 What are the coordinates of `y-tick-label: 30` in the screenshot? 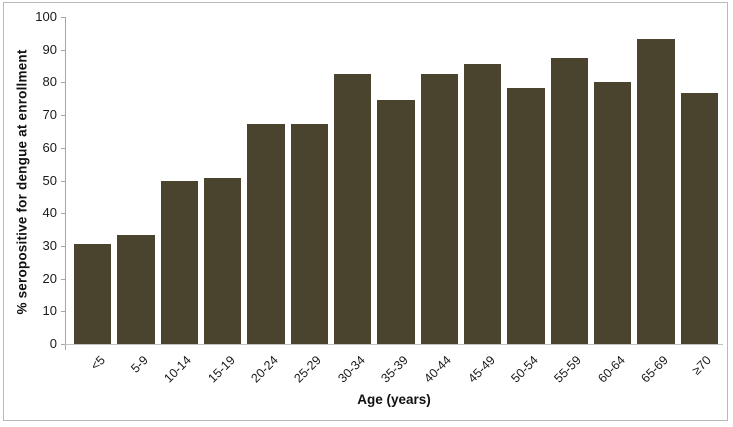 It's located at (49, 245).